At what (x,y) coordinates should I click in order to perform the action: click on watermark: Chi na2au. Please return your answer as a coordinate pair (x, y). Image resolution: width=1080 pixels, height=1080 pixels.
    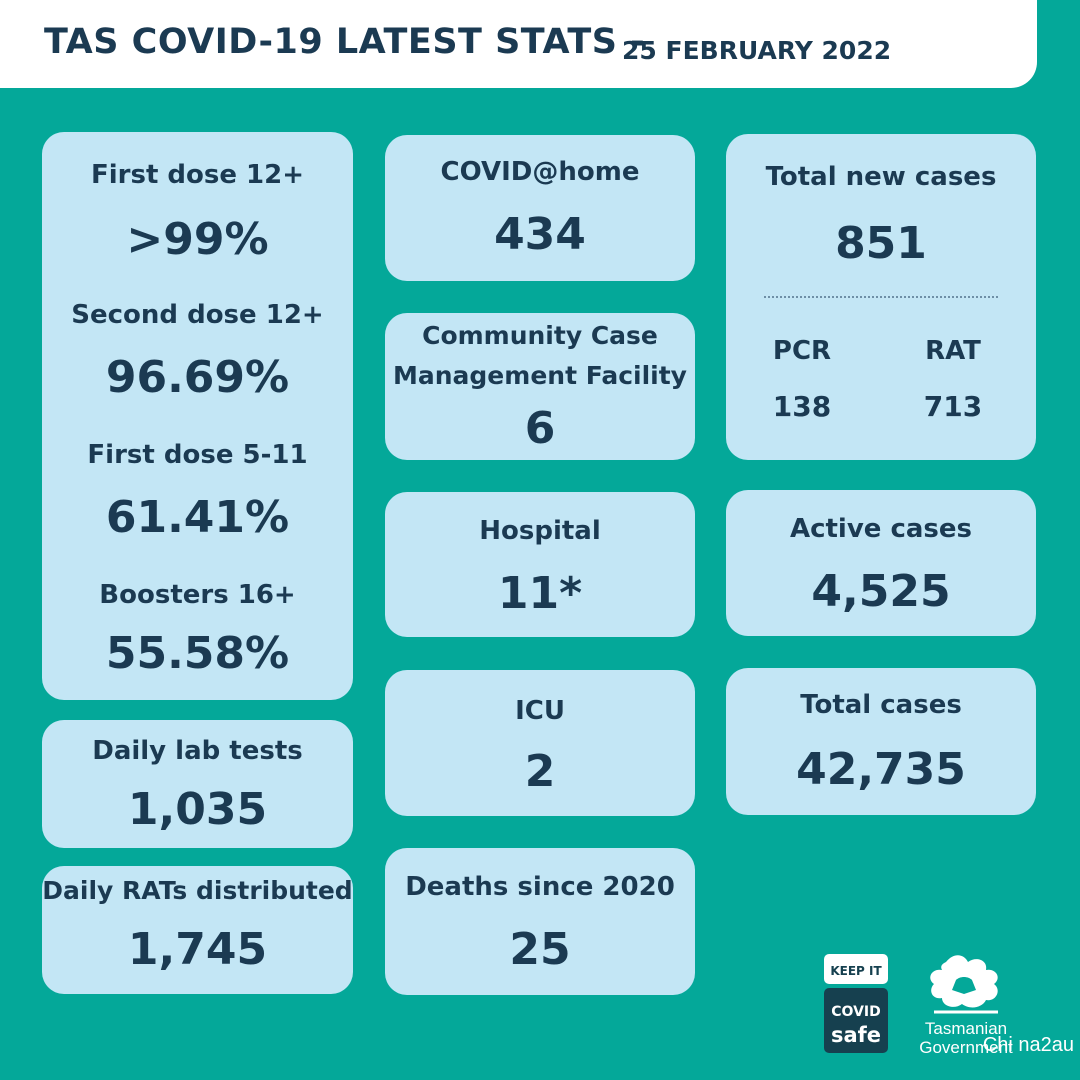
    Looking at the image, I should click on (1028, 1045).